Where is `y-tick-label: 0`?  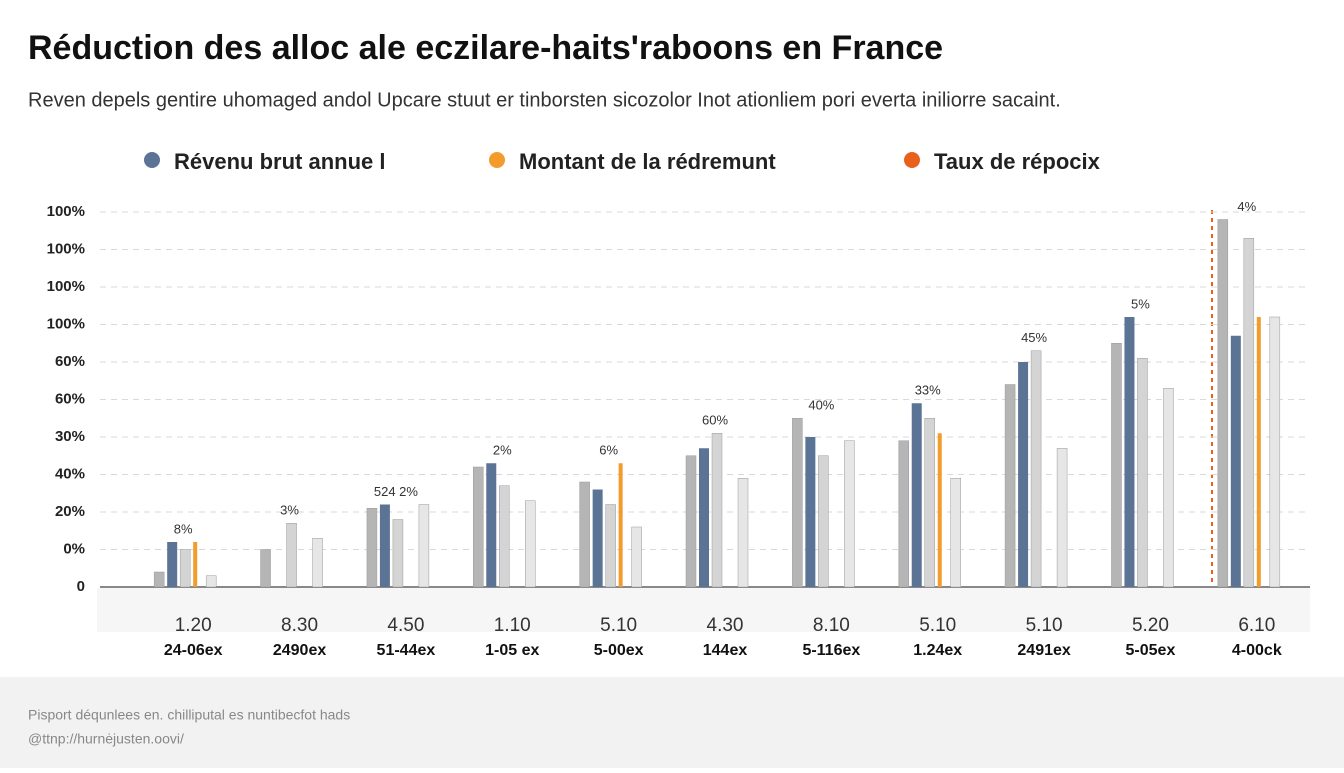
y-tick-label: 0 is located at coordinates (81, 586).